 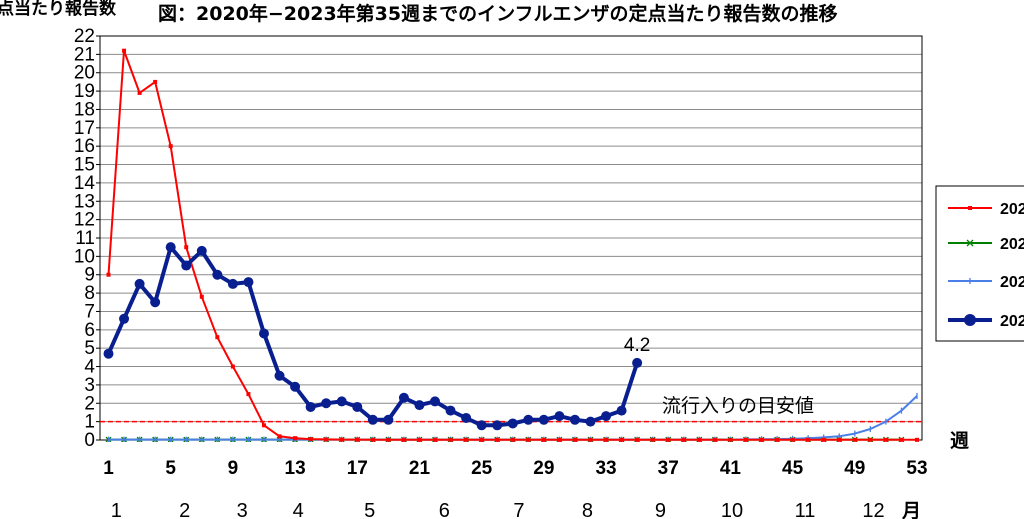 What do you see at coordinates (959, 441) in the screenshot?
I see `x-axis-unit-label: 週` at bounding box center [959, 441].